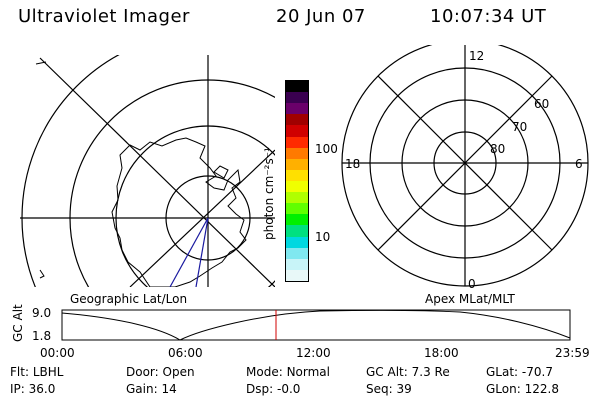 The image size is (600, 400). Describe the element at coordinates (472, 284) in the screenshot. I see `mlt-label-0: 0` at that location.